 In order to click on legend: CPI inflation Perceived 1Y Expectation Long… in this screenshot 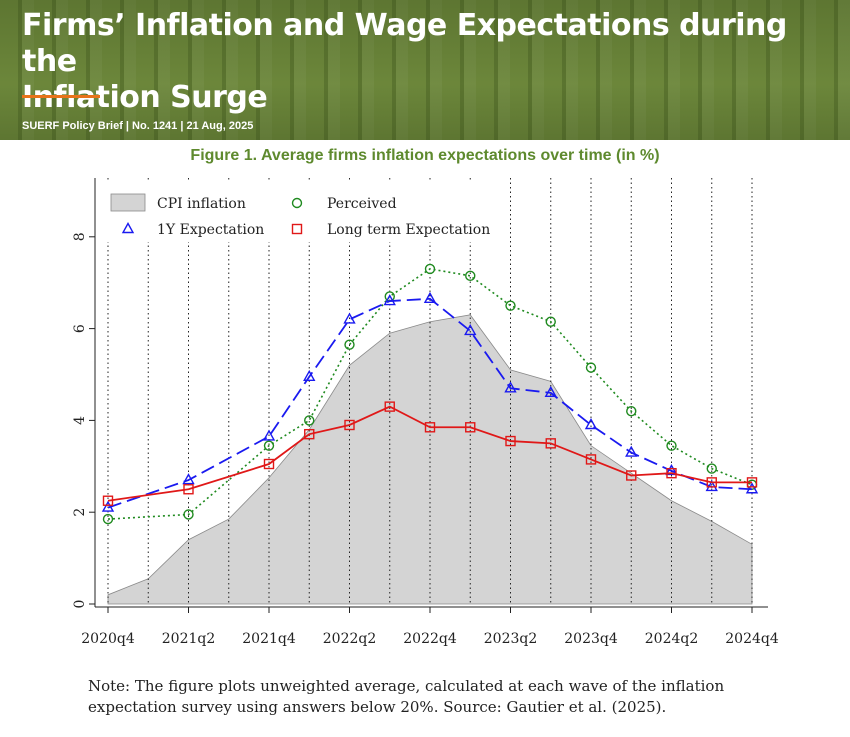, I will do `click(303, 212)`.